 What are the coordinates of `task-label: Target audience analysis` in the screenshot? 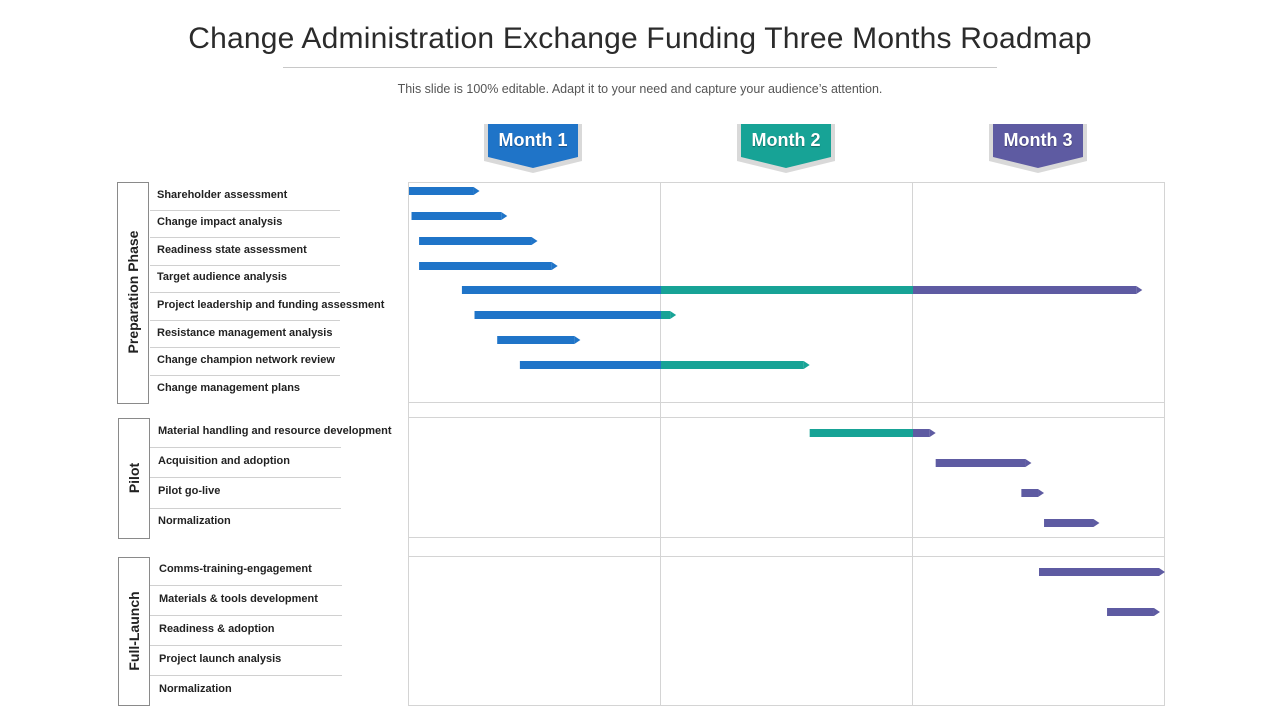 It's located at (222, 277).